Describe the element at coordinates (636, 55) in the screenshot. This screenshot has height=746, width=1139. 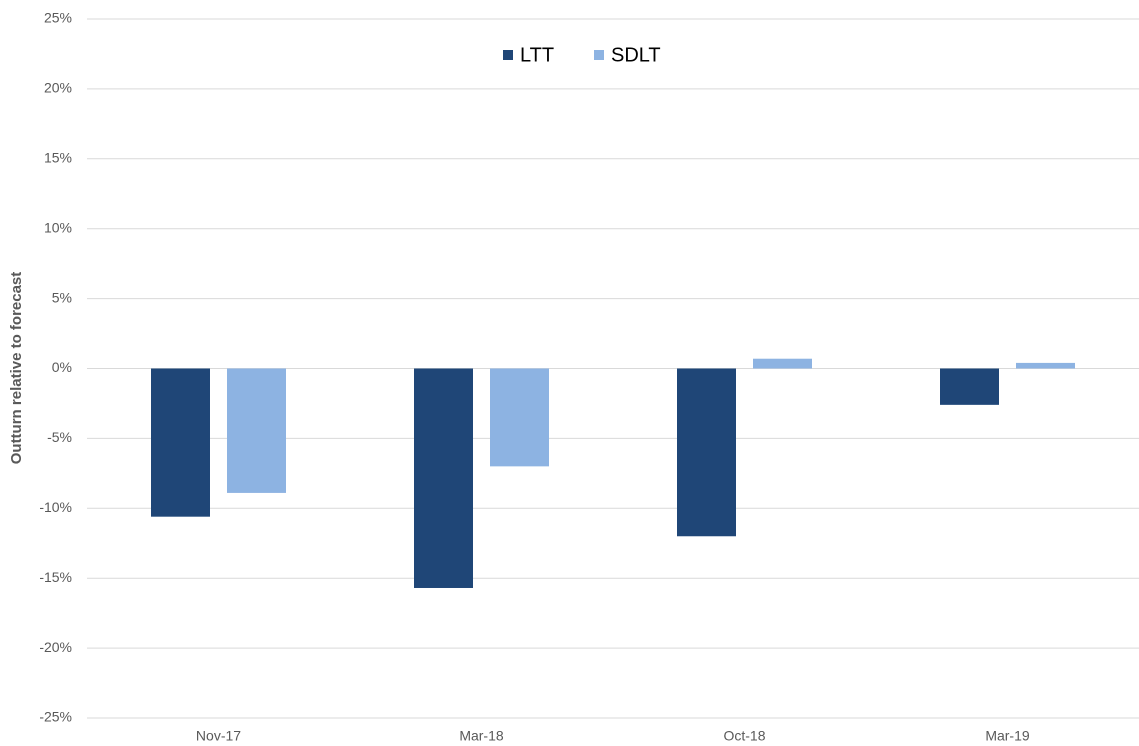
I see `legend-label: SDLT` at that location.